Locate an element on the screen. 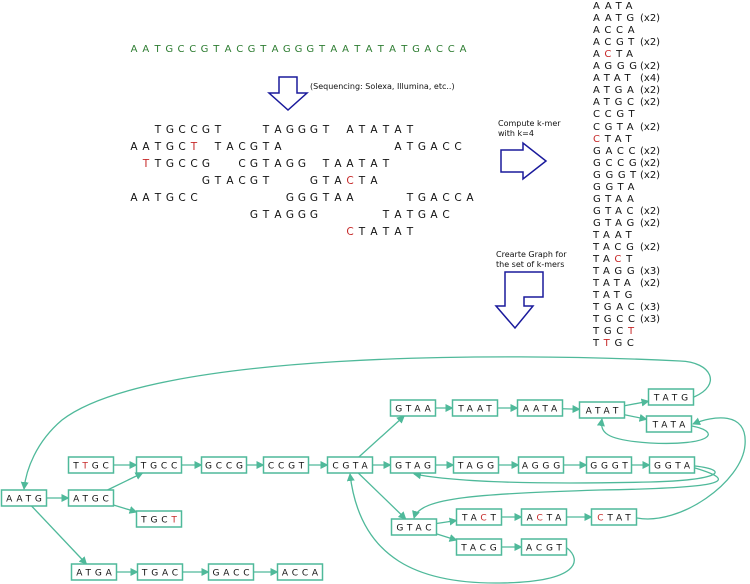 Image resolution: width=750 pixels, height=584 pixels. kmer-string: GTAC is located at coordinates (616, 211).